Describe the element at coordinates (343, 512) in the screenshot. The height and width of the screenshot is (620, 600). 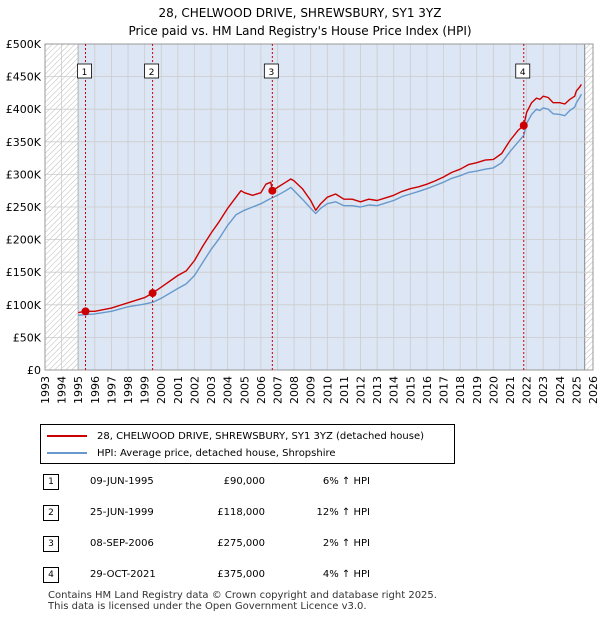
I see `sale-hpi-change: 12% ↑ HPI` at that location.